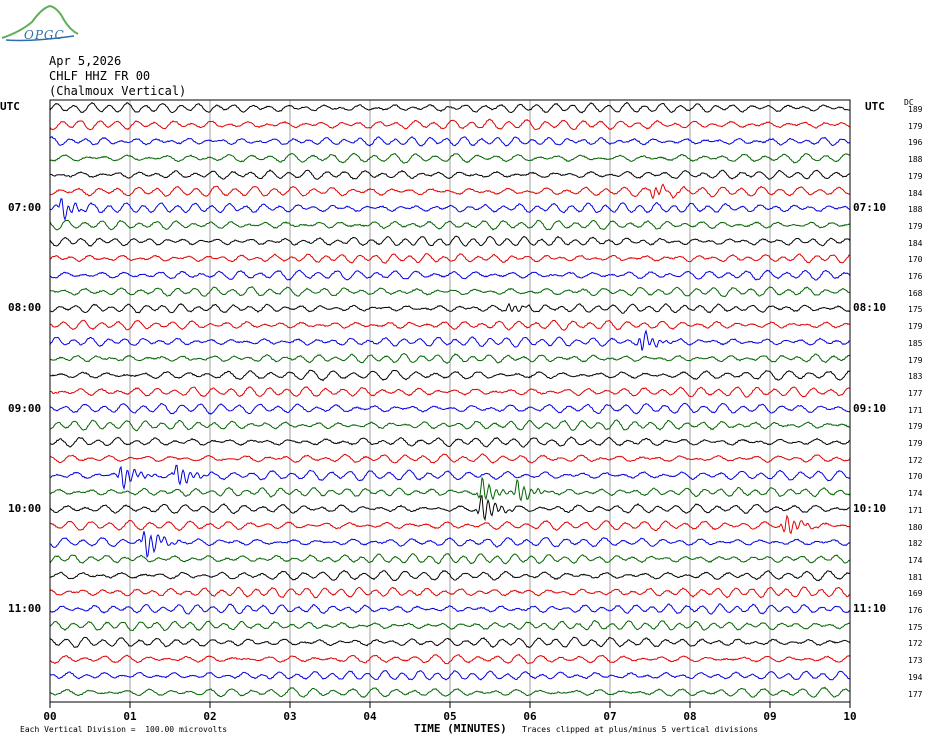  What do you see at coordinates (915, 644) in the screenshot?
I see `dc-offset: 172` at bounding box center [915, 644].